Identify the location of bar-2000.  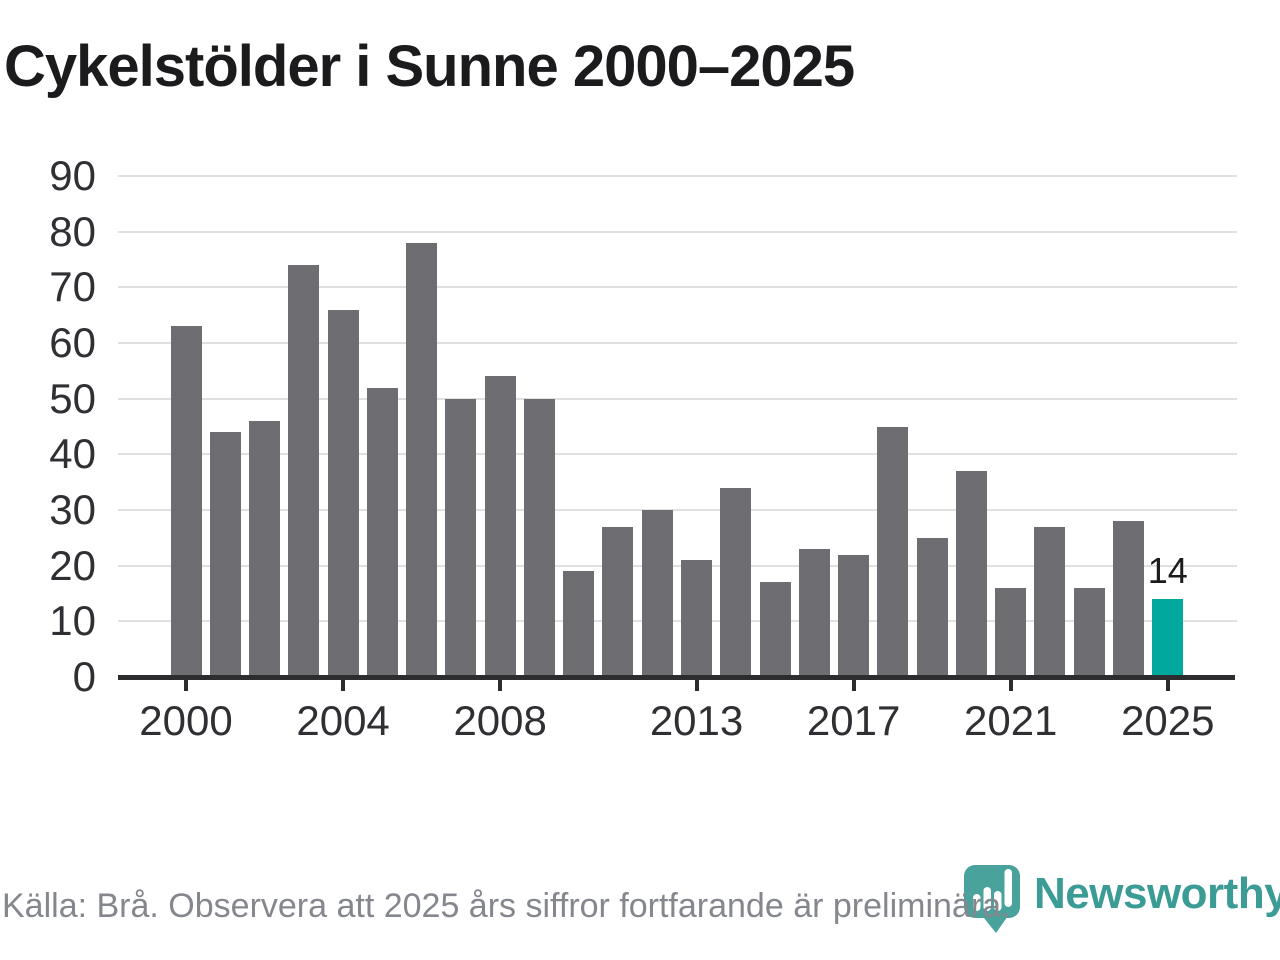
(186, 501).